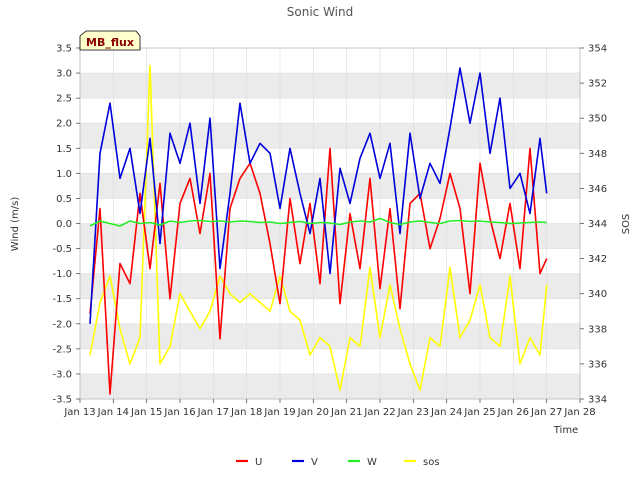  I want to click on y2-tick-label: 344, so click(597, 224).